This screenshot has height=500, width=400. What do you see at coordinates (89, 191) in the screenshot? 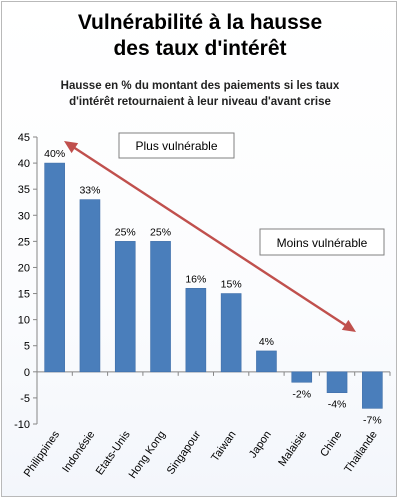
I see `data-label: 33%` at bounding box center [89, 191].